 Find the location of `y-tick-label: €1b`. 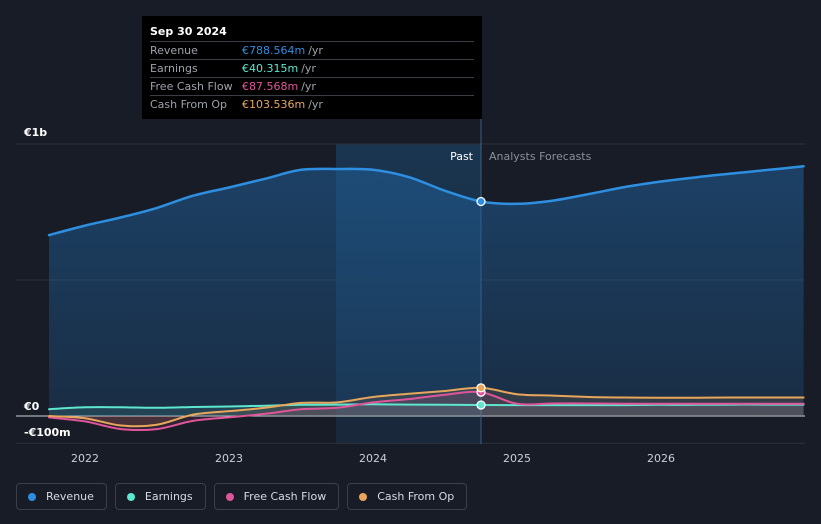

y-tick-label: €1b is located at coordinates (35, 132).